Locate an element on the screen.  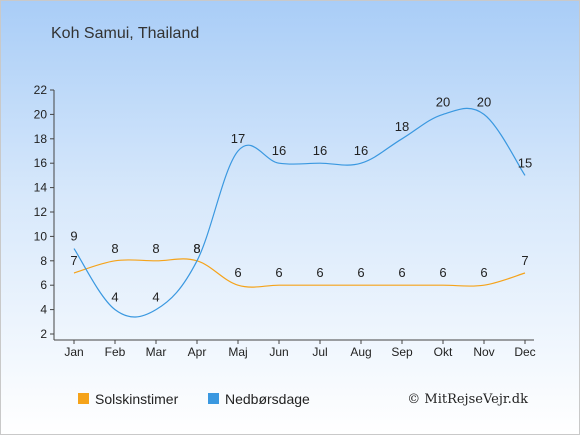
data-label-rain: 9 is located at coordinates (73, 236).